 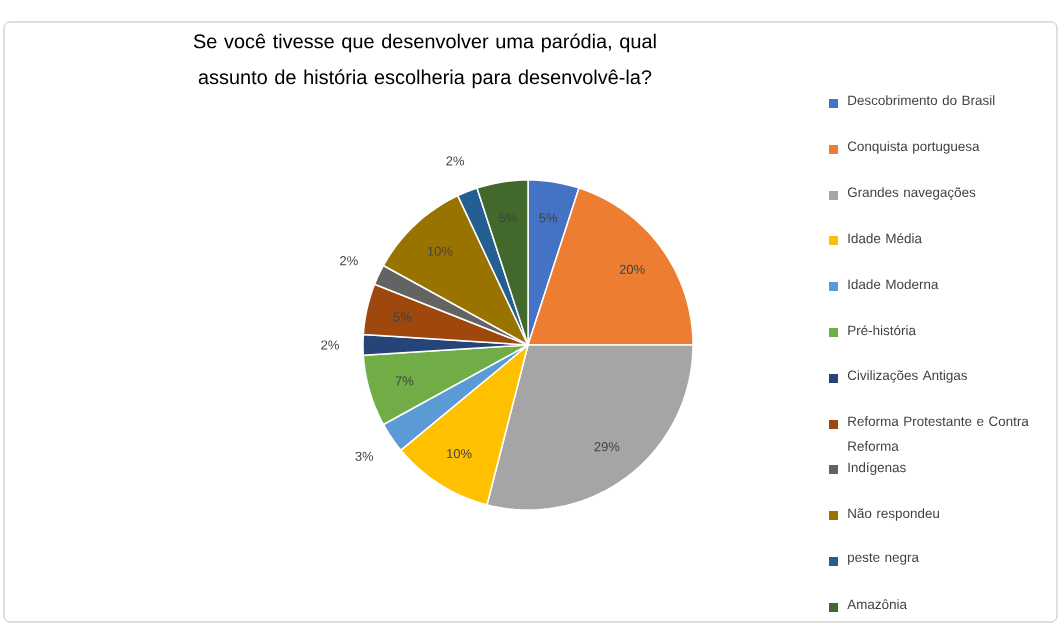 What do you see at coordinates (913, 147) in the screenshot?
I see `legend-label: Conquista portuguesa` at bounding box center [913, 147].